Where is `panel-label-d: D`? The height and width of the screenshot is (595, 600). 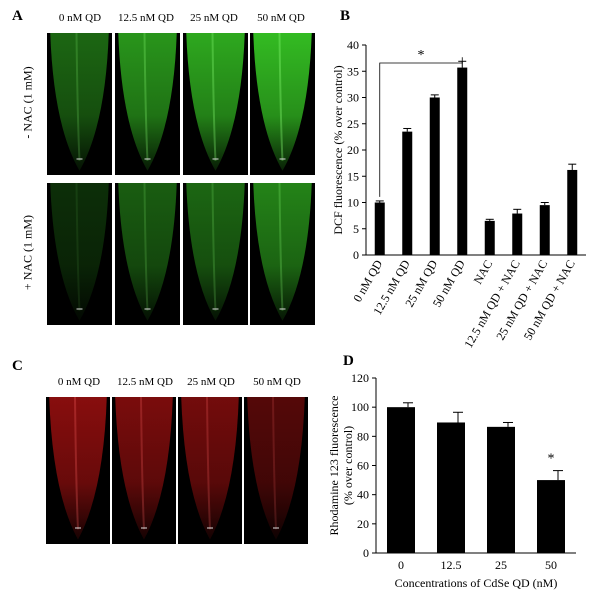
panel-label-d: D is located at coordinates (348, 361).